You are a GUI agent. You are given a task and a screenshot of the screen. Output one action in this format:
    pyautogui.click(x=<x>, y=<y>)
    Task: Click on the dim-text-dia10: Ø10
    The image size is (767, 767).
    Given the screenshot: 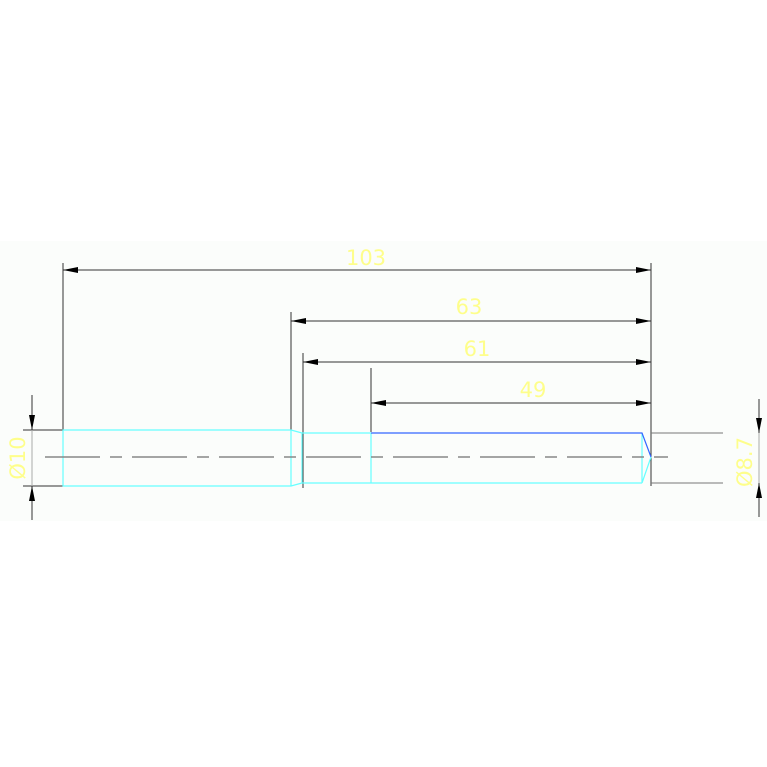 What is the action you would take?
    pyautogui.click(x=18, y=457)
    